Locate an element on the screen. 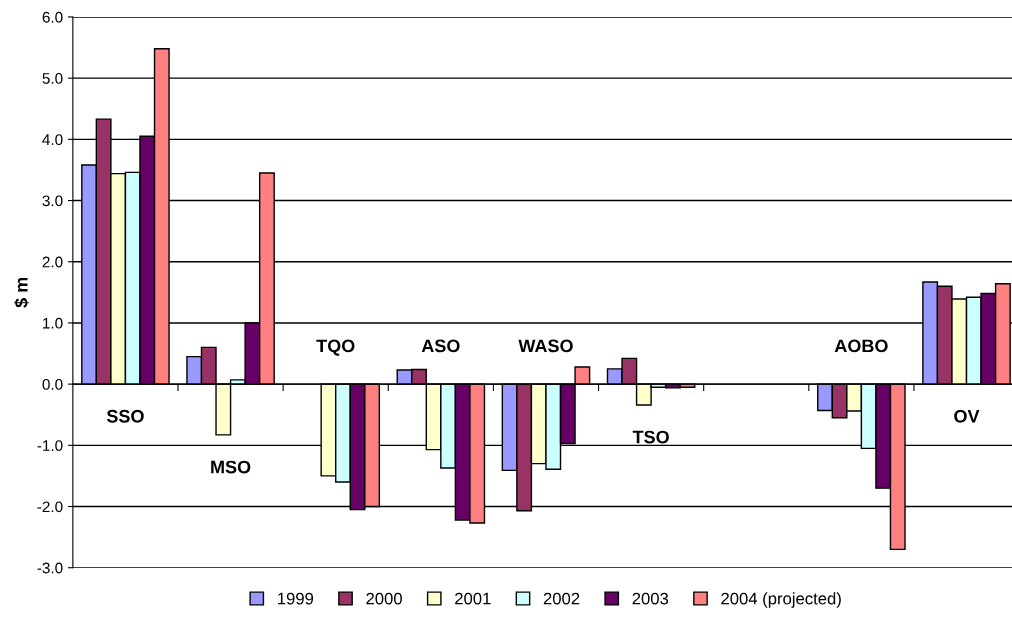  x-tick-label: OV is located at coordinates (967, 416).